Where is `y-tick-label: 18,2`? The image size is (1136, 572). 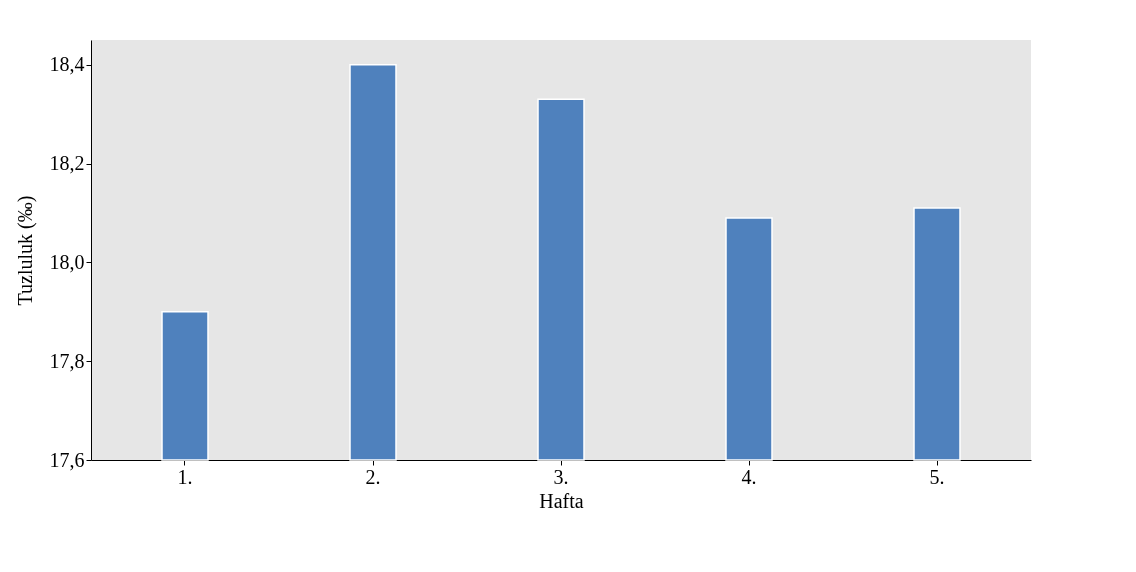
y-tick-label: 18,2 is located at coordinates (67, 163).